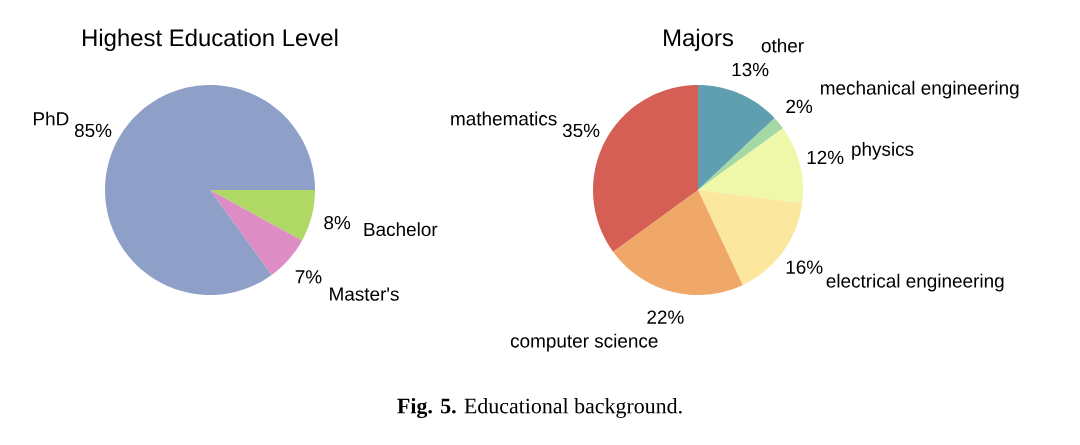  Describe the element at coordinates (51, 118) in the screenshot. I see `slice-label: PhD` at that location.